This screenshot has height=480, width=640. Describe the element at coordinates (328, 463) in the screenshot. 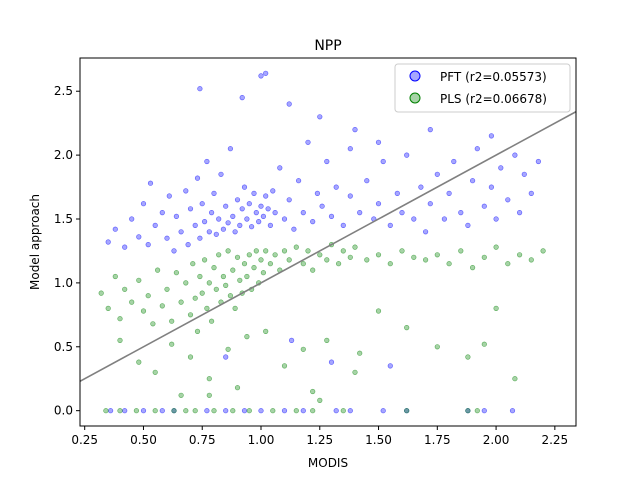

I see `x-axis-title: MODIS` at that location.